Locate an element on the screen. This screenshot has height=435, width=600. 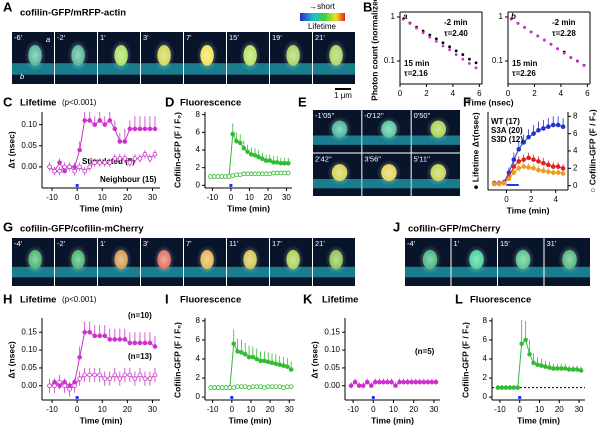
panel-letter: E is located at coordinates (302, 101).